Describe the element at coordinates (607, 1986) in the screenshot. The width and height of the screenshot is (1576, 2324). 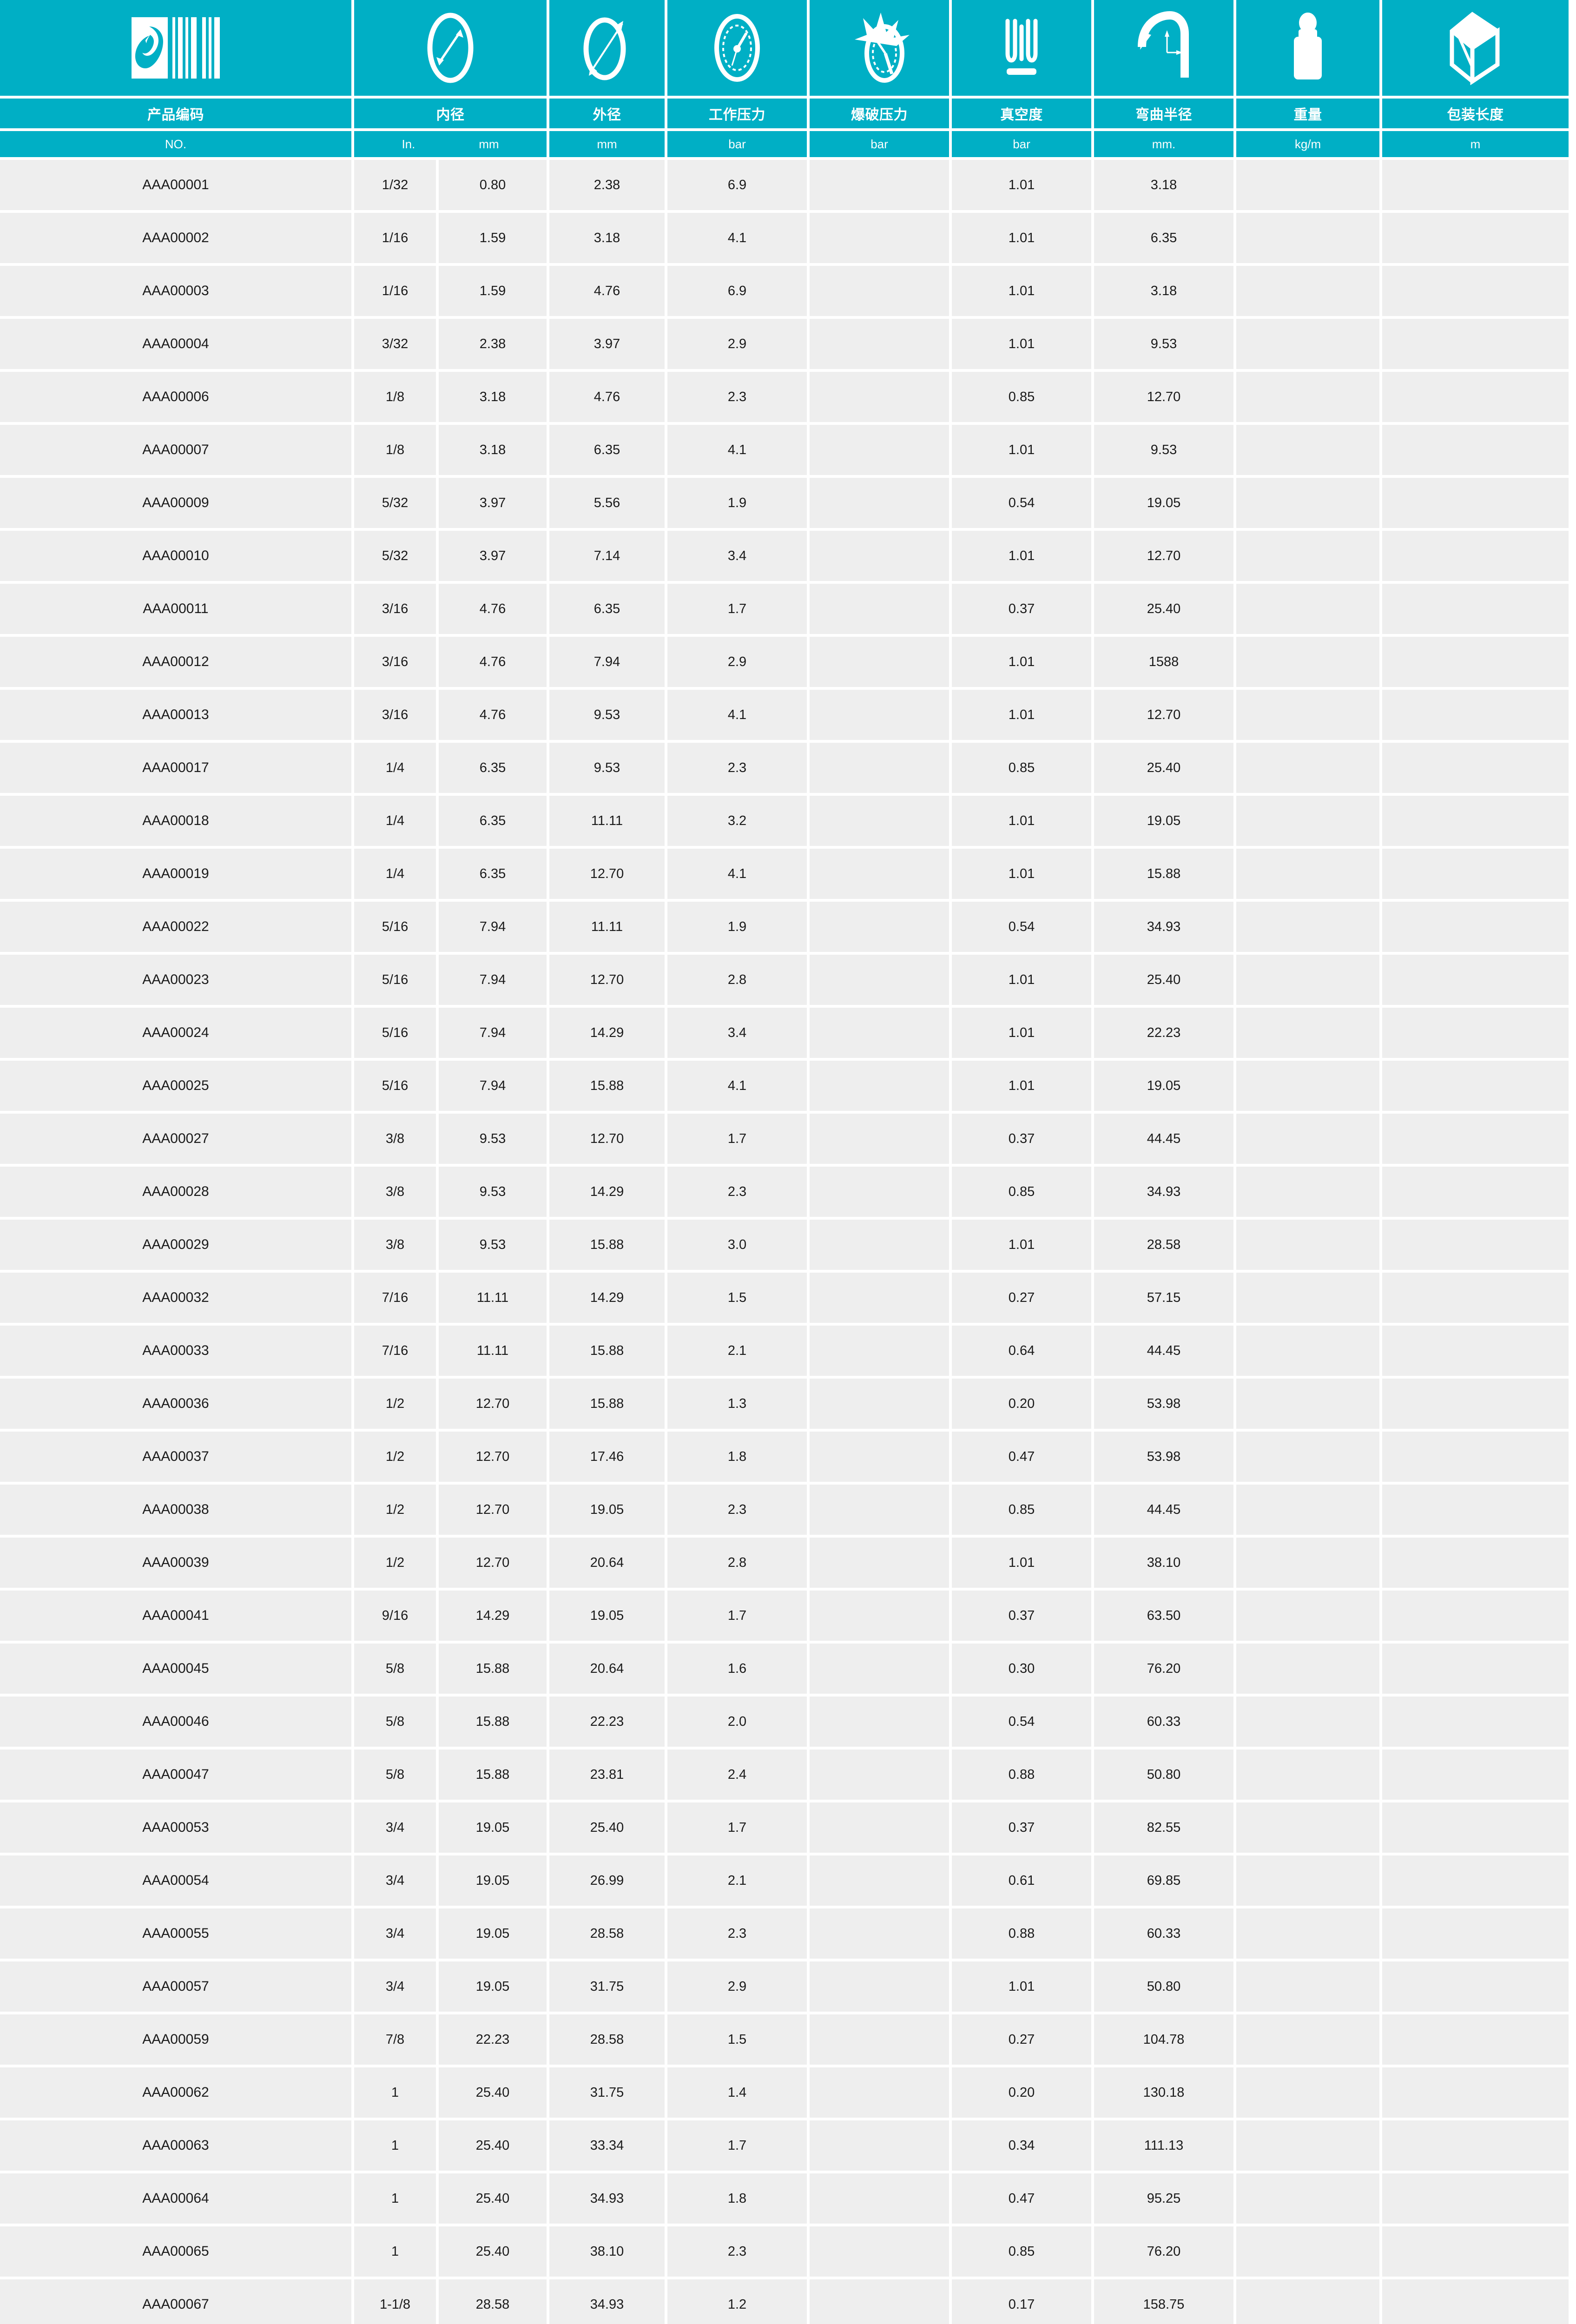
I see `cell-outer-diameter: 31.75` at that location.